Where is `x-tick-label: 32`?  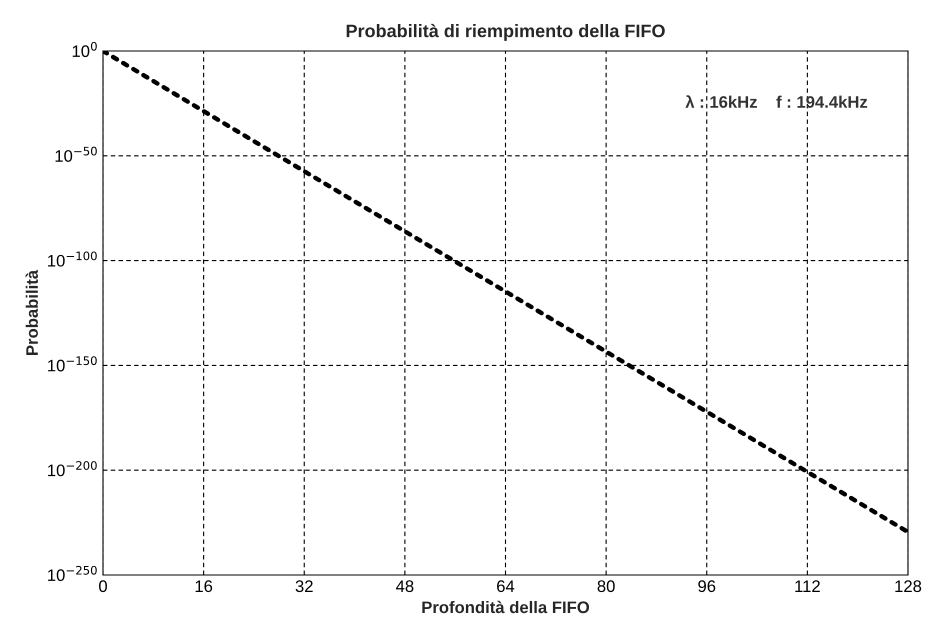 x-tick-label: 32 is located at coordinates (304, 586).